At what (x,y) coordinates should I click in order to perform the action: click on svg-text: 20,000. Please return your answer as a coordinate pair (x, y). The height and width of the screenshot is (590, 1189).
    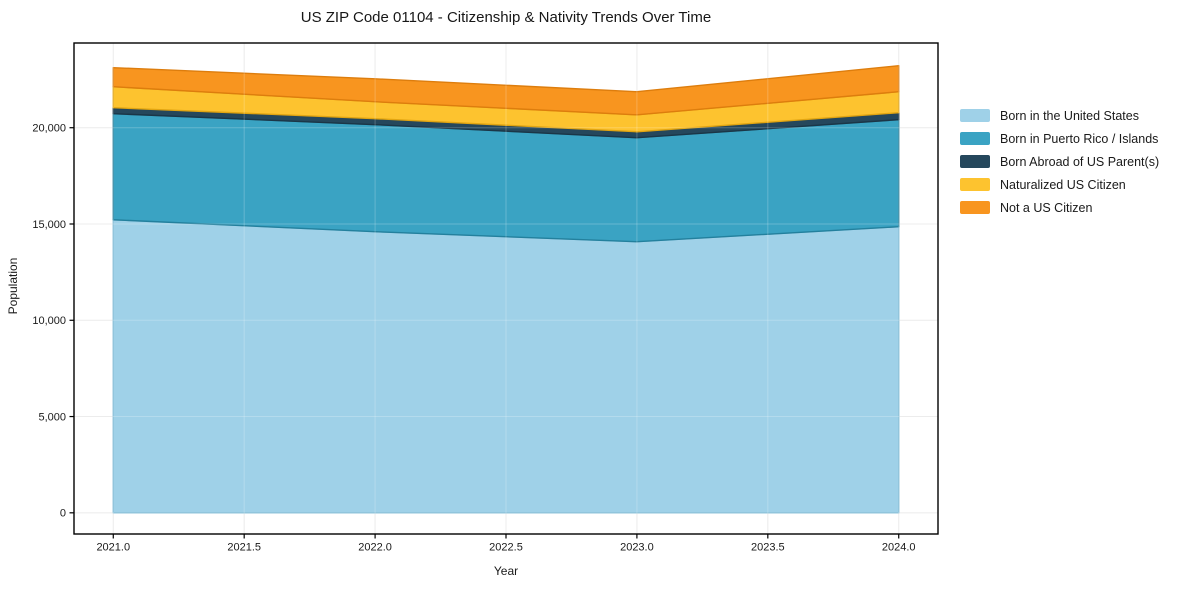
    Looking at the image, I should click on (49, 129).